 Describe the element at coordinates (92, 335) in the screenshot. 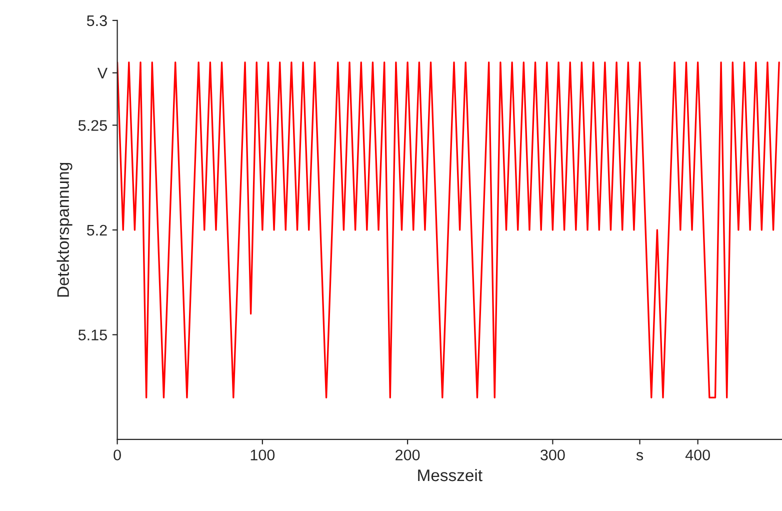

I see `y-tick-label: 5.15` at that location.